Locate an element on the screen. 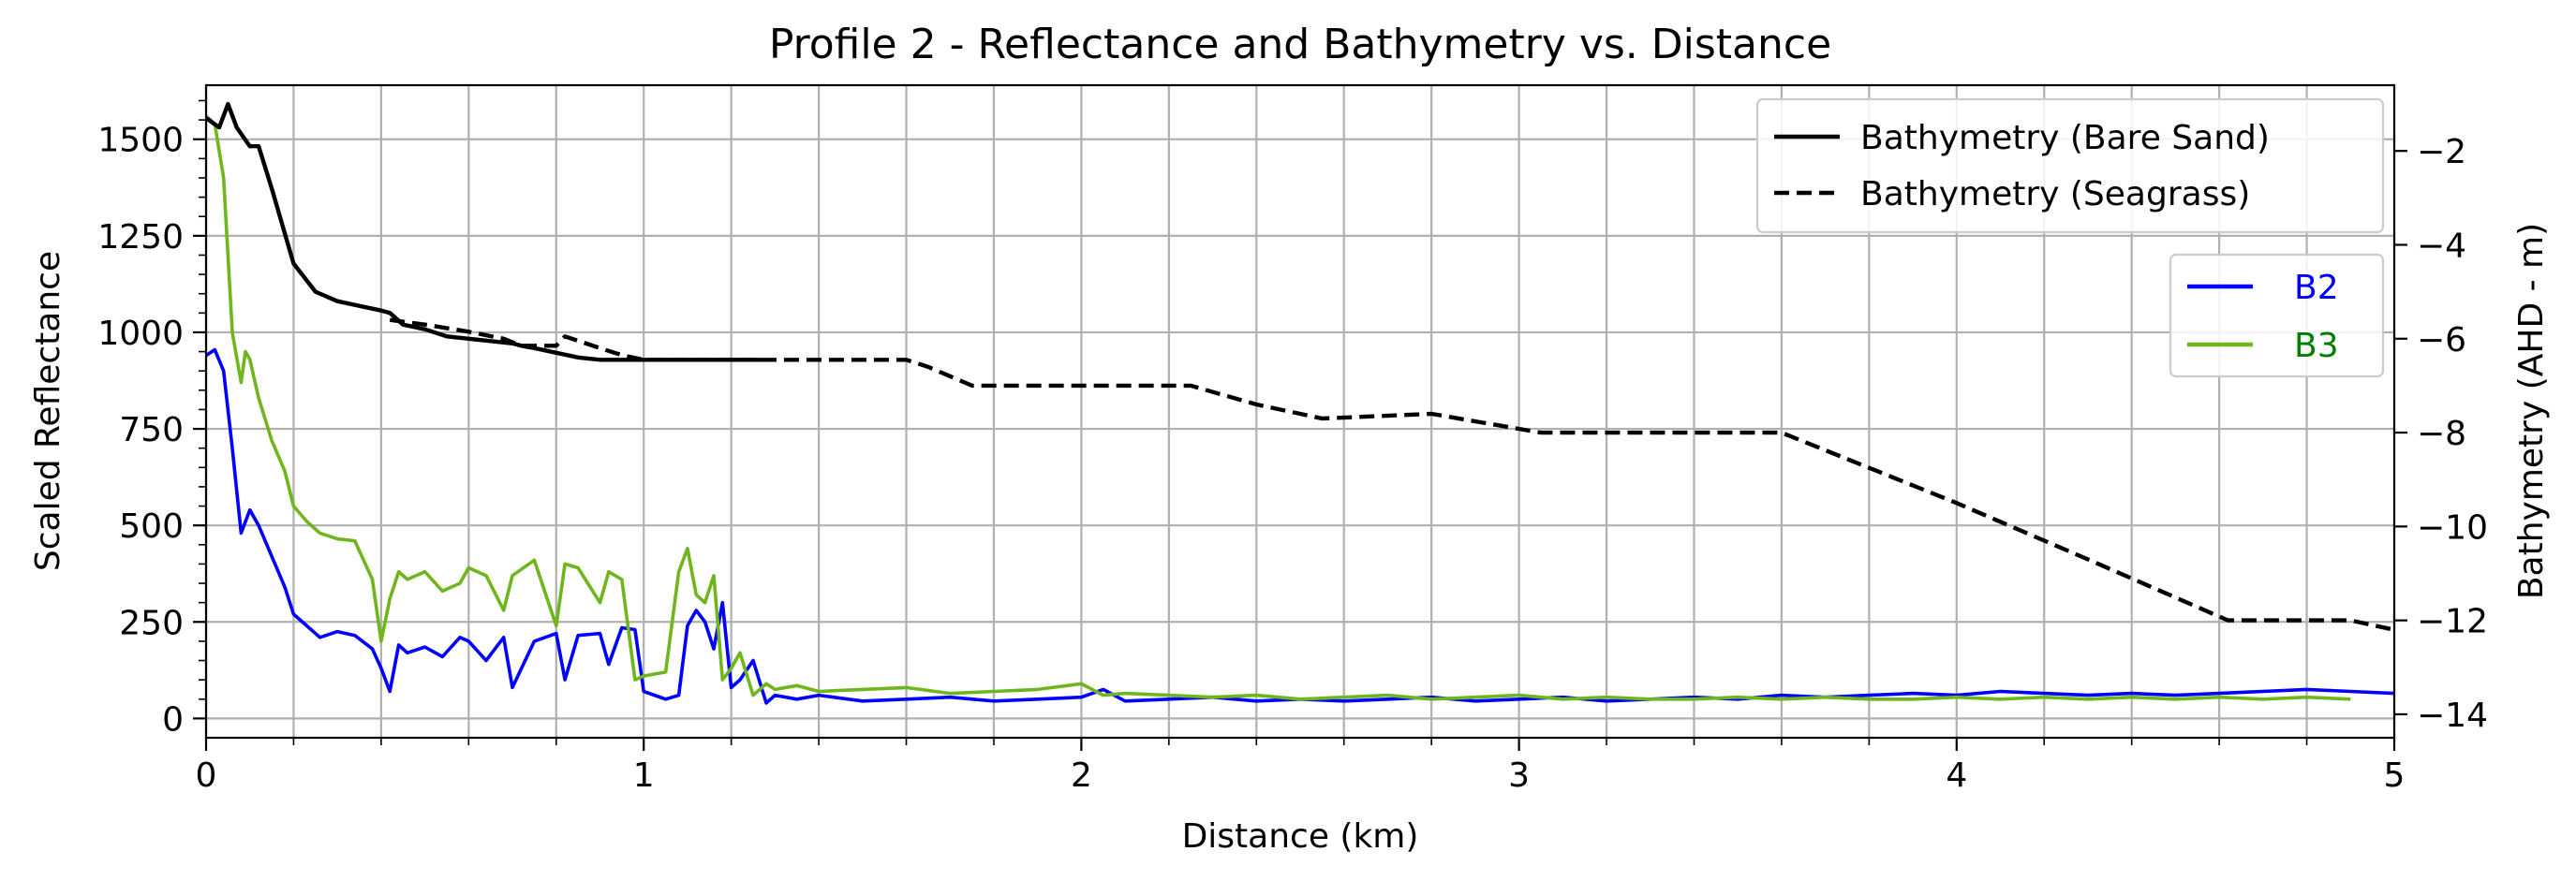 The image size is (2576, 881). y2-tick-label: −4 is located at coordinates (2441, 246).